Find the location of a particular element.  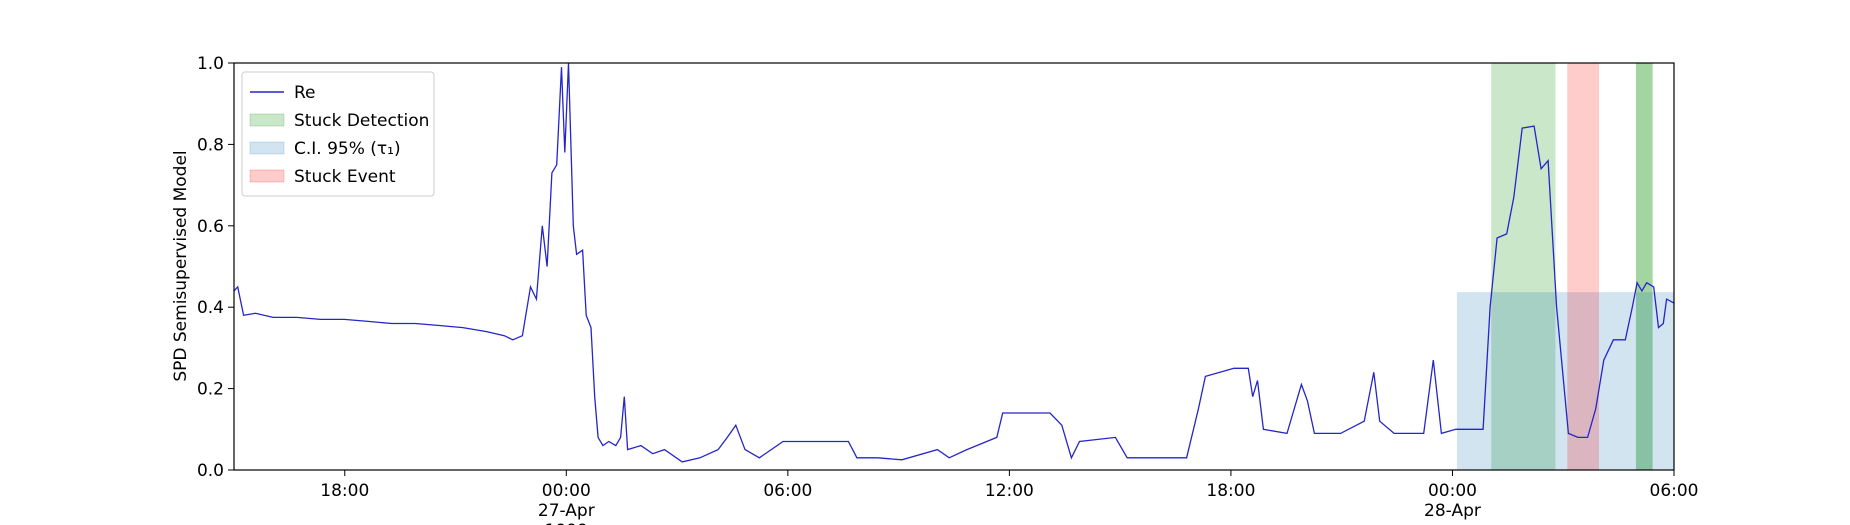

legend is located at coordinates (338, 134).